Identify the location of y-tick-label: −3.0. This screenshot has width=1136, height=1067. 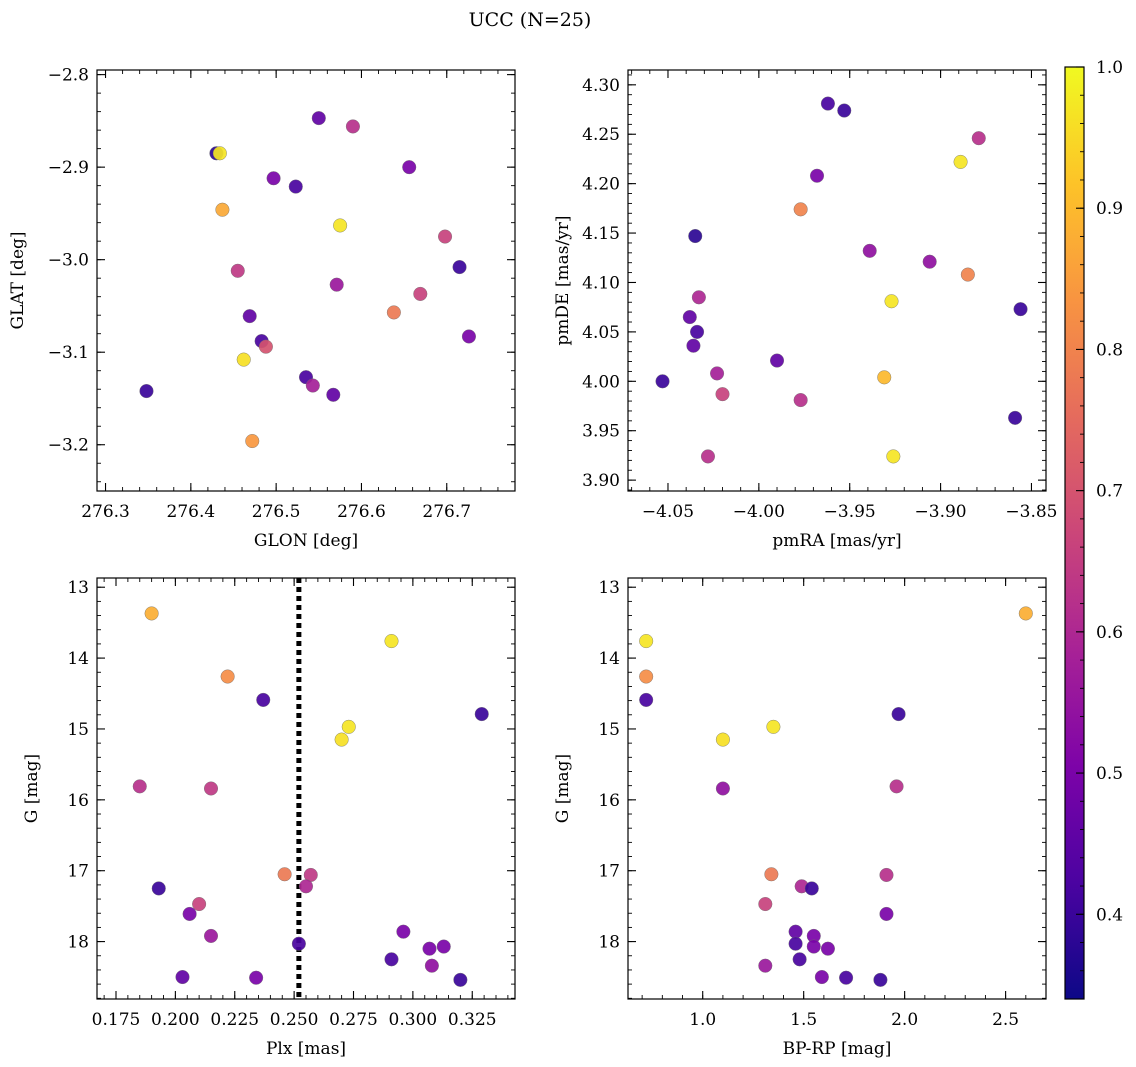
(68, 261).